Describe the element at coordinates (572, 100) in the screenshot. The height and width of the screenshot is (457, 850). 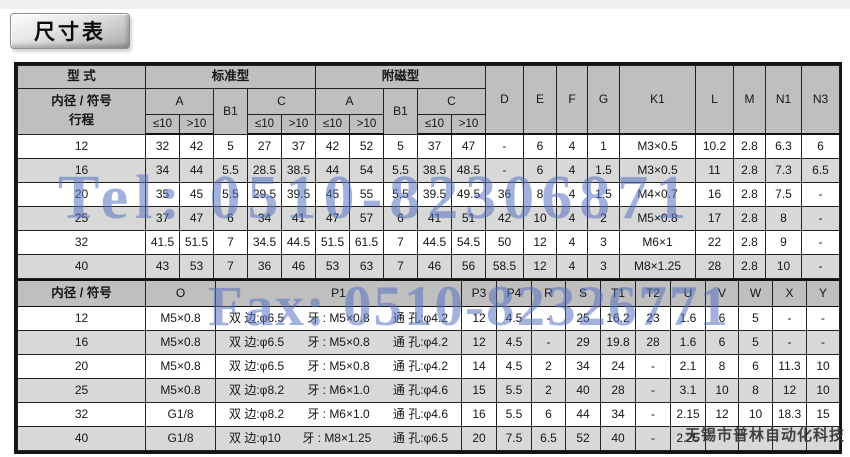
I see `col-f: F` at that location.